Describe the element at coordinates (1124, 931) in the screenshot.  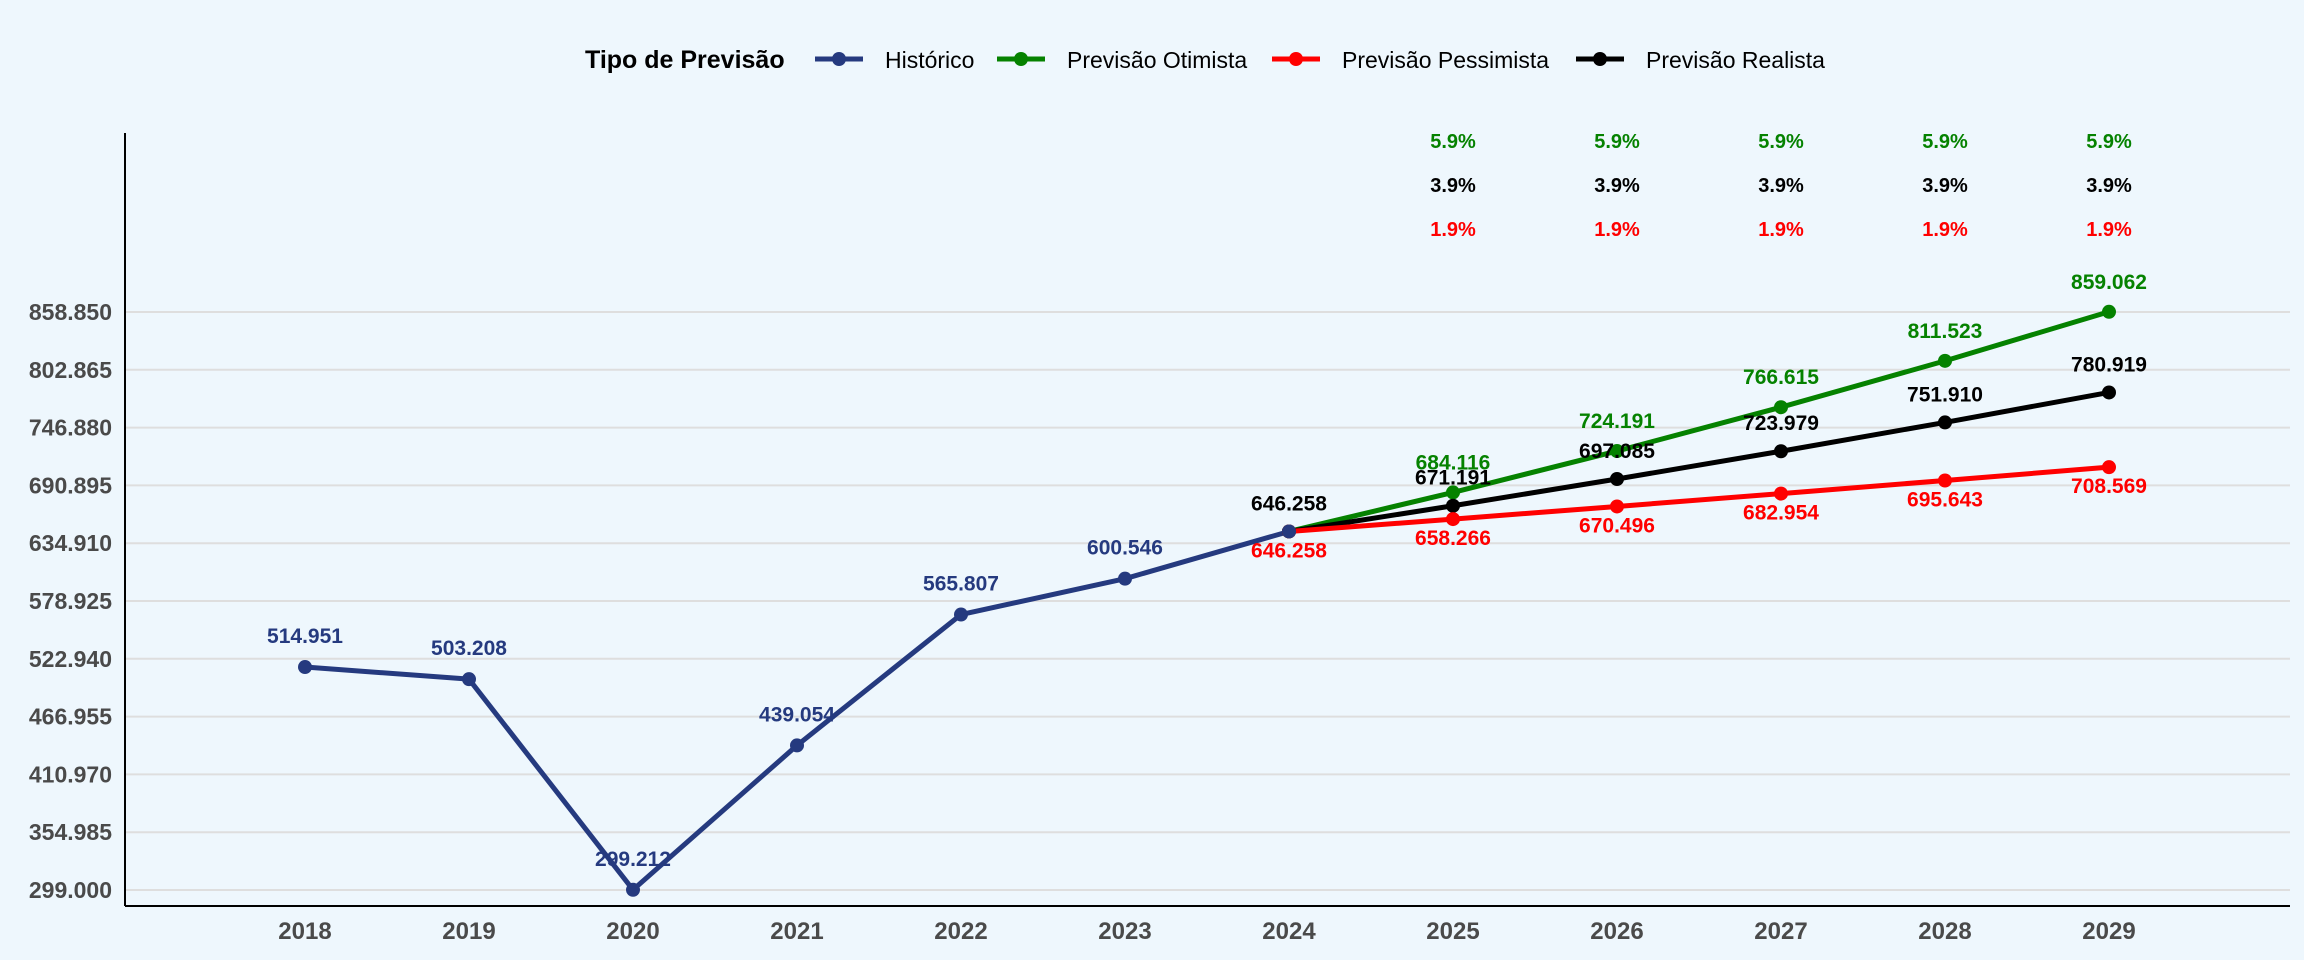
I see `x-tick-label: 2023` at that location.